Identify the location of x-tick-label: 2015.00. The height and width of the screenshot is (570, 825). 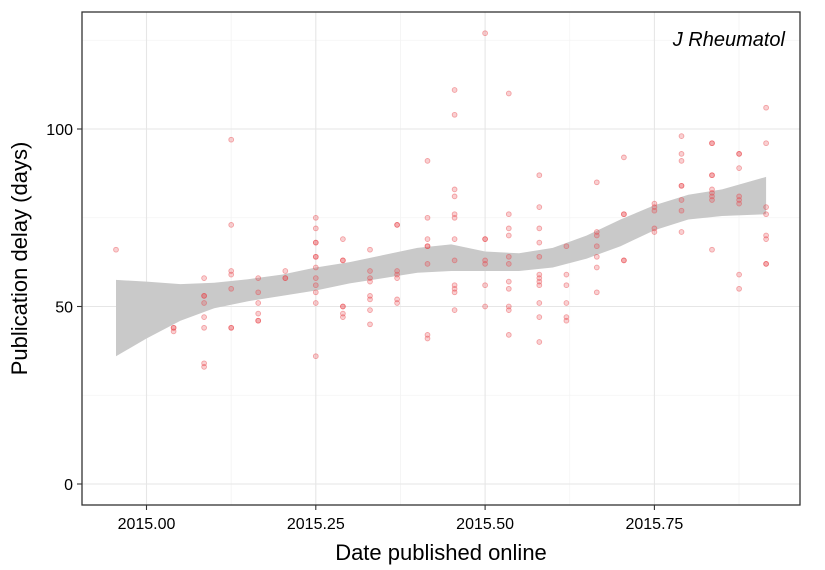
(147, 524).